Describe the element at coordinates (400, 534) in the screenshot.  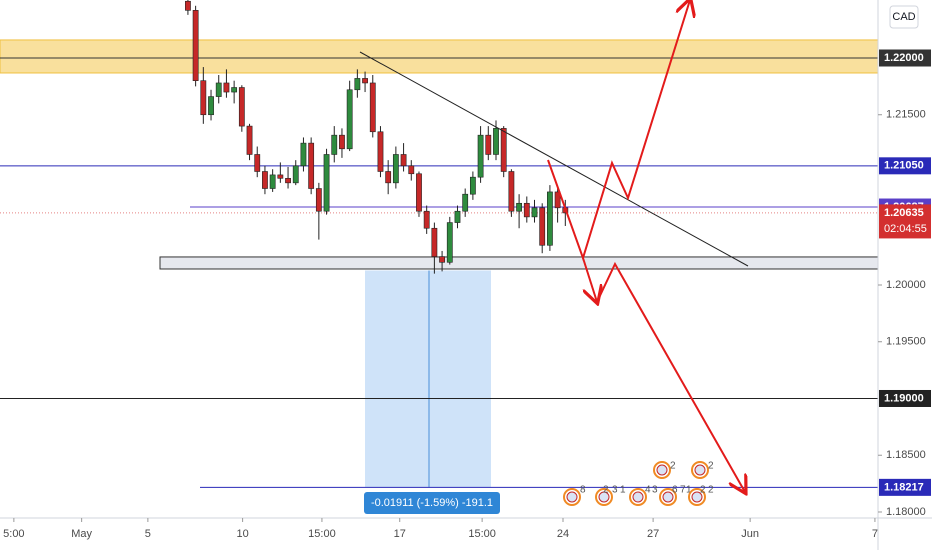
I see `x-tick-label: 17` at that location.